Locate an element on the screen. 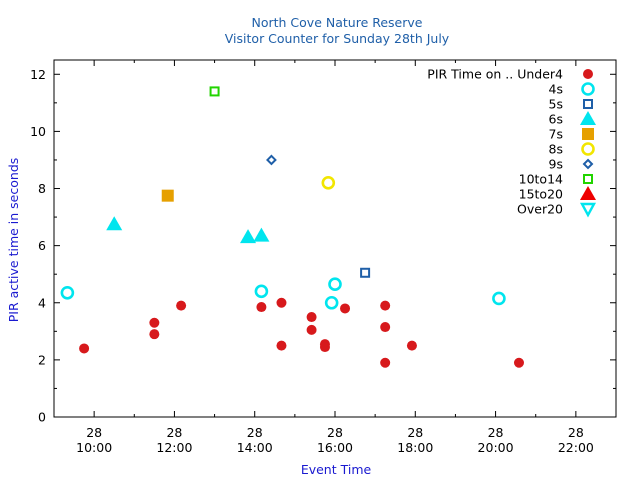  y-tick-label: 4 is located at coordinates (42, 302).